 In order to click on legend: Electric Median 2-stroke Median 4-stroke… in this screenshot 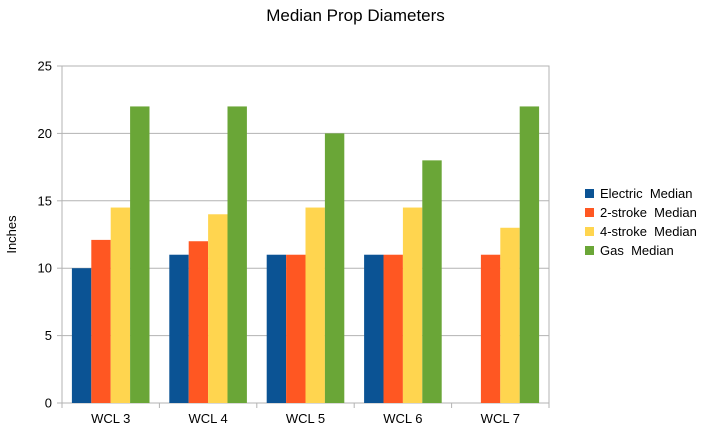, I will do `click(641, 222)`.